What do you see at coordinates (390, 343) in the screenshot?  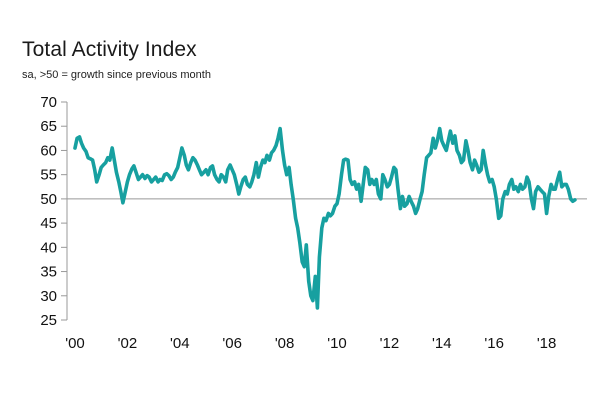 I see `x-tick-label: '12` at bounding box center [390, 343].